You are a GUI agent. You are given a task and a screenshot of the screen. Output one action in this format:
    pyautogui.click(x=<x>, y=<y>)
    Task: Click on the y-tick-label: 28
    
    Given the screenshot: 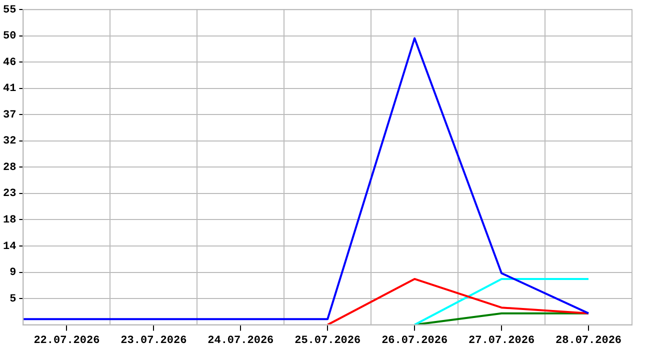 What is the action you would take?
    pyautogui.click(x=10, y=168)
    